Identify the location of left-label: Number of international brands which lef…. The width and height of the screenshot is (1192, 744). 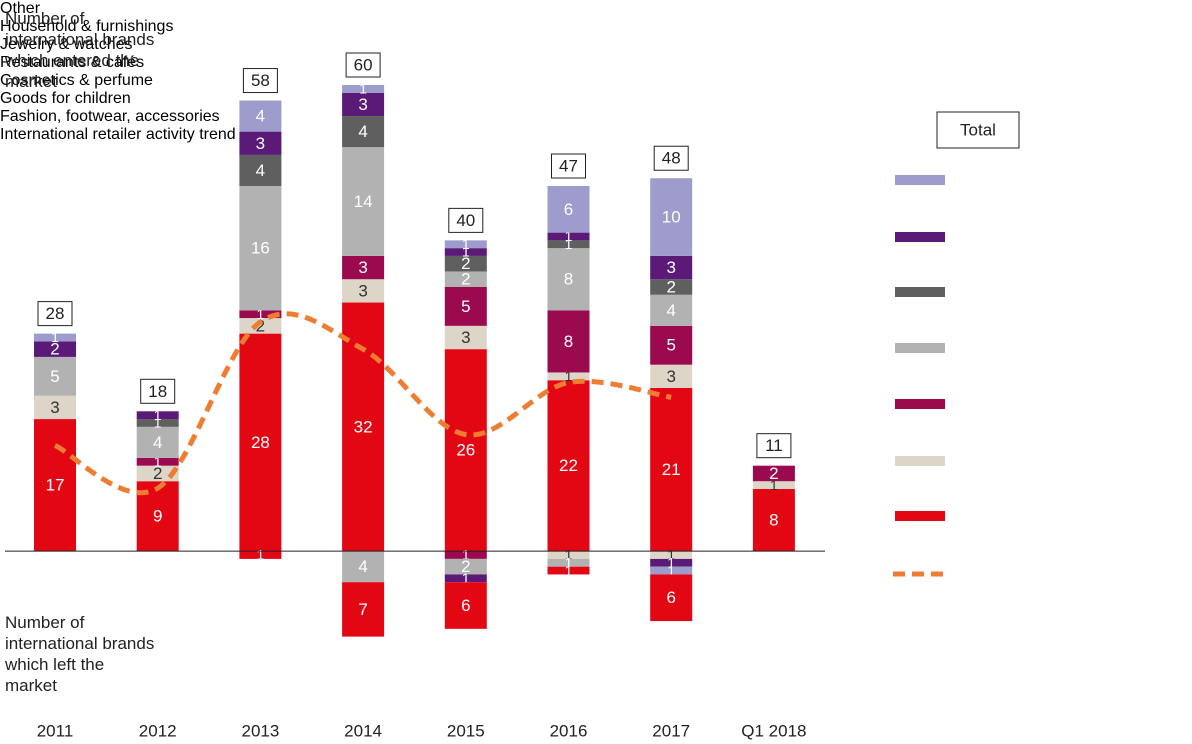
(80, 654).